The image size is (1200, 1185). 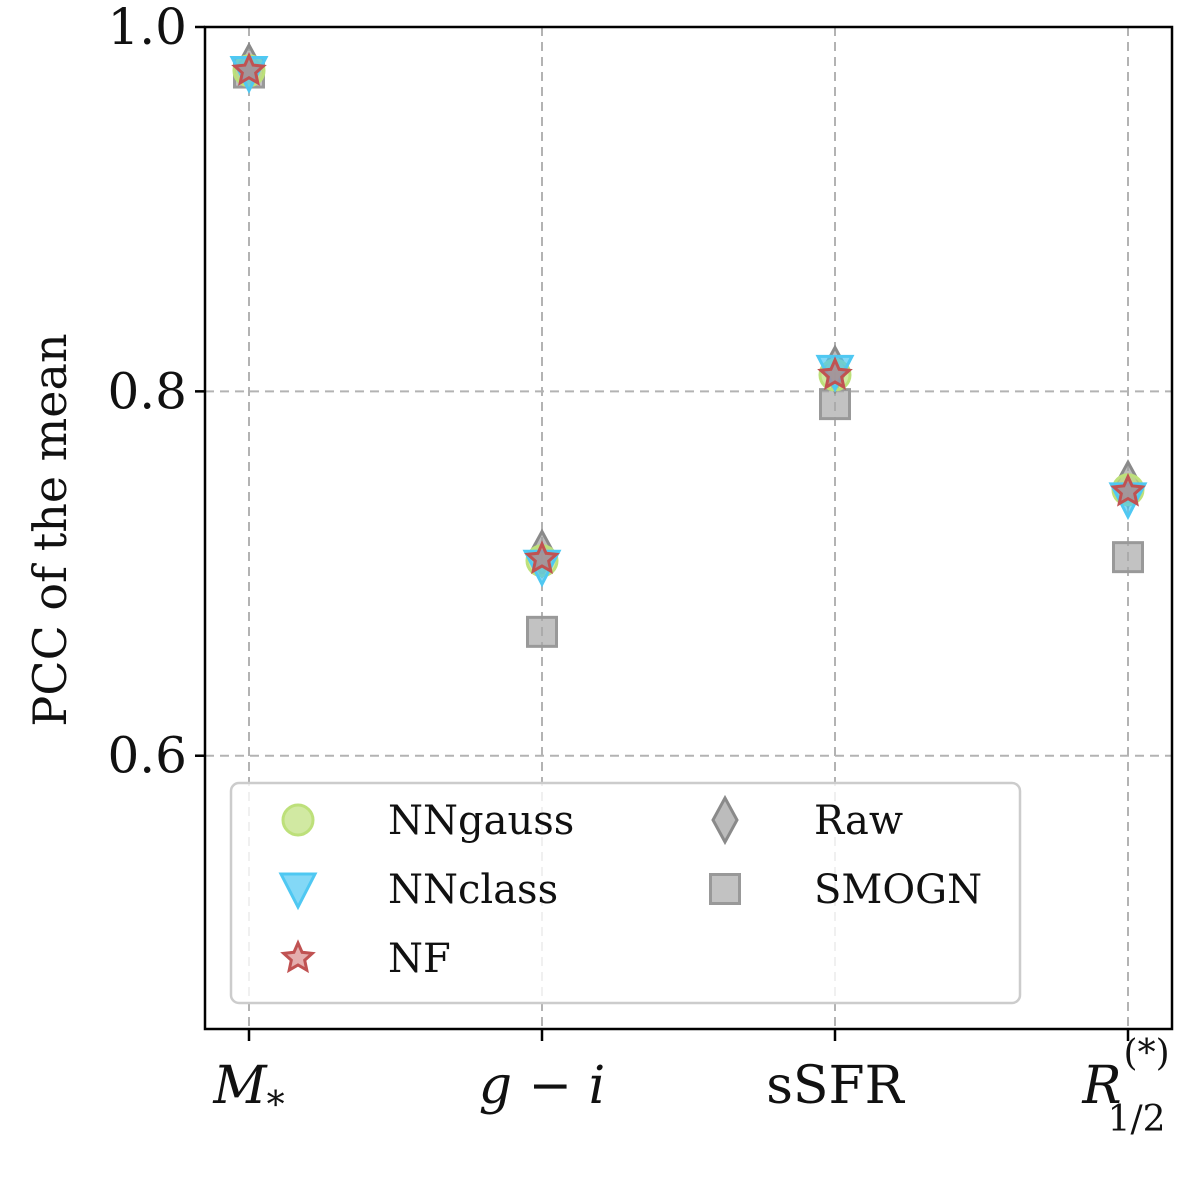 What do you see at coordinates (248, 1091) in the screenshot?
I see `x-tick-label-0: M*` at bounding box center [248, 1091].